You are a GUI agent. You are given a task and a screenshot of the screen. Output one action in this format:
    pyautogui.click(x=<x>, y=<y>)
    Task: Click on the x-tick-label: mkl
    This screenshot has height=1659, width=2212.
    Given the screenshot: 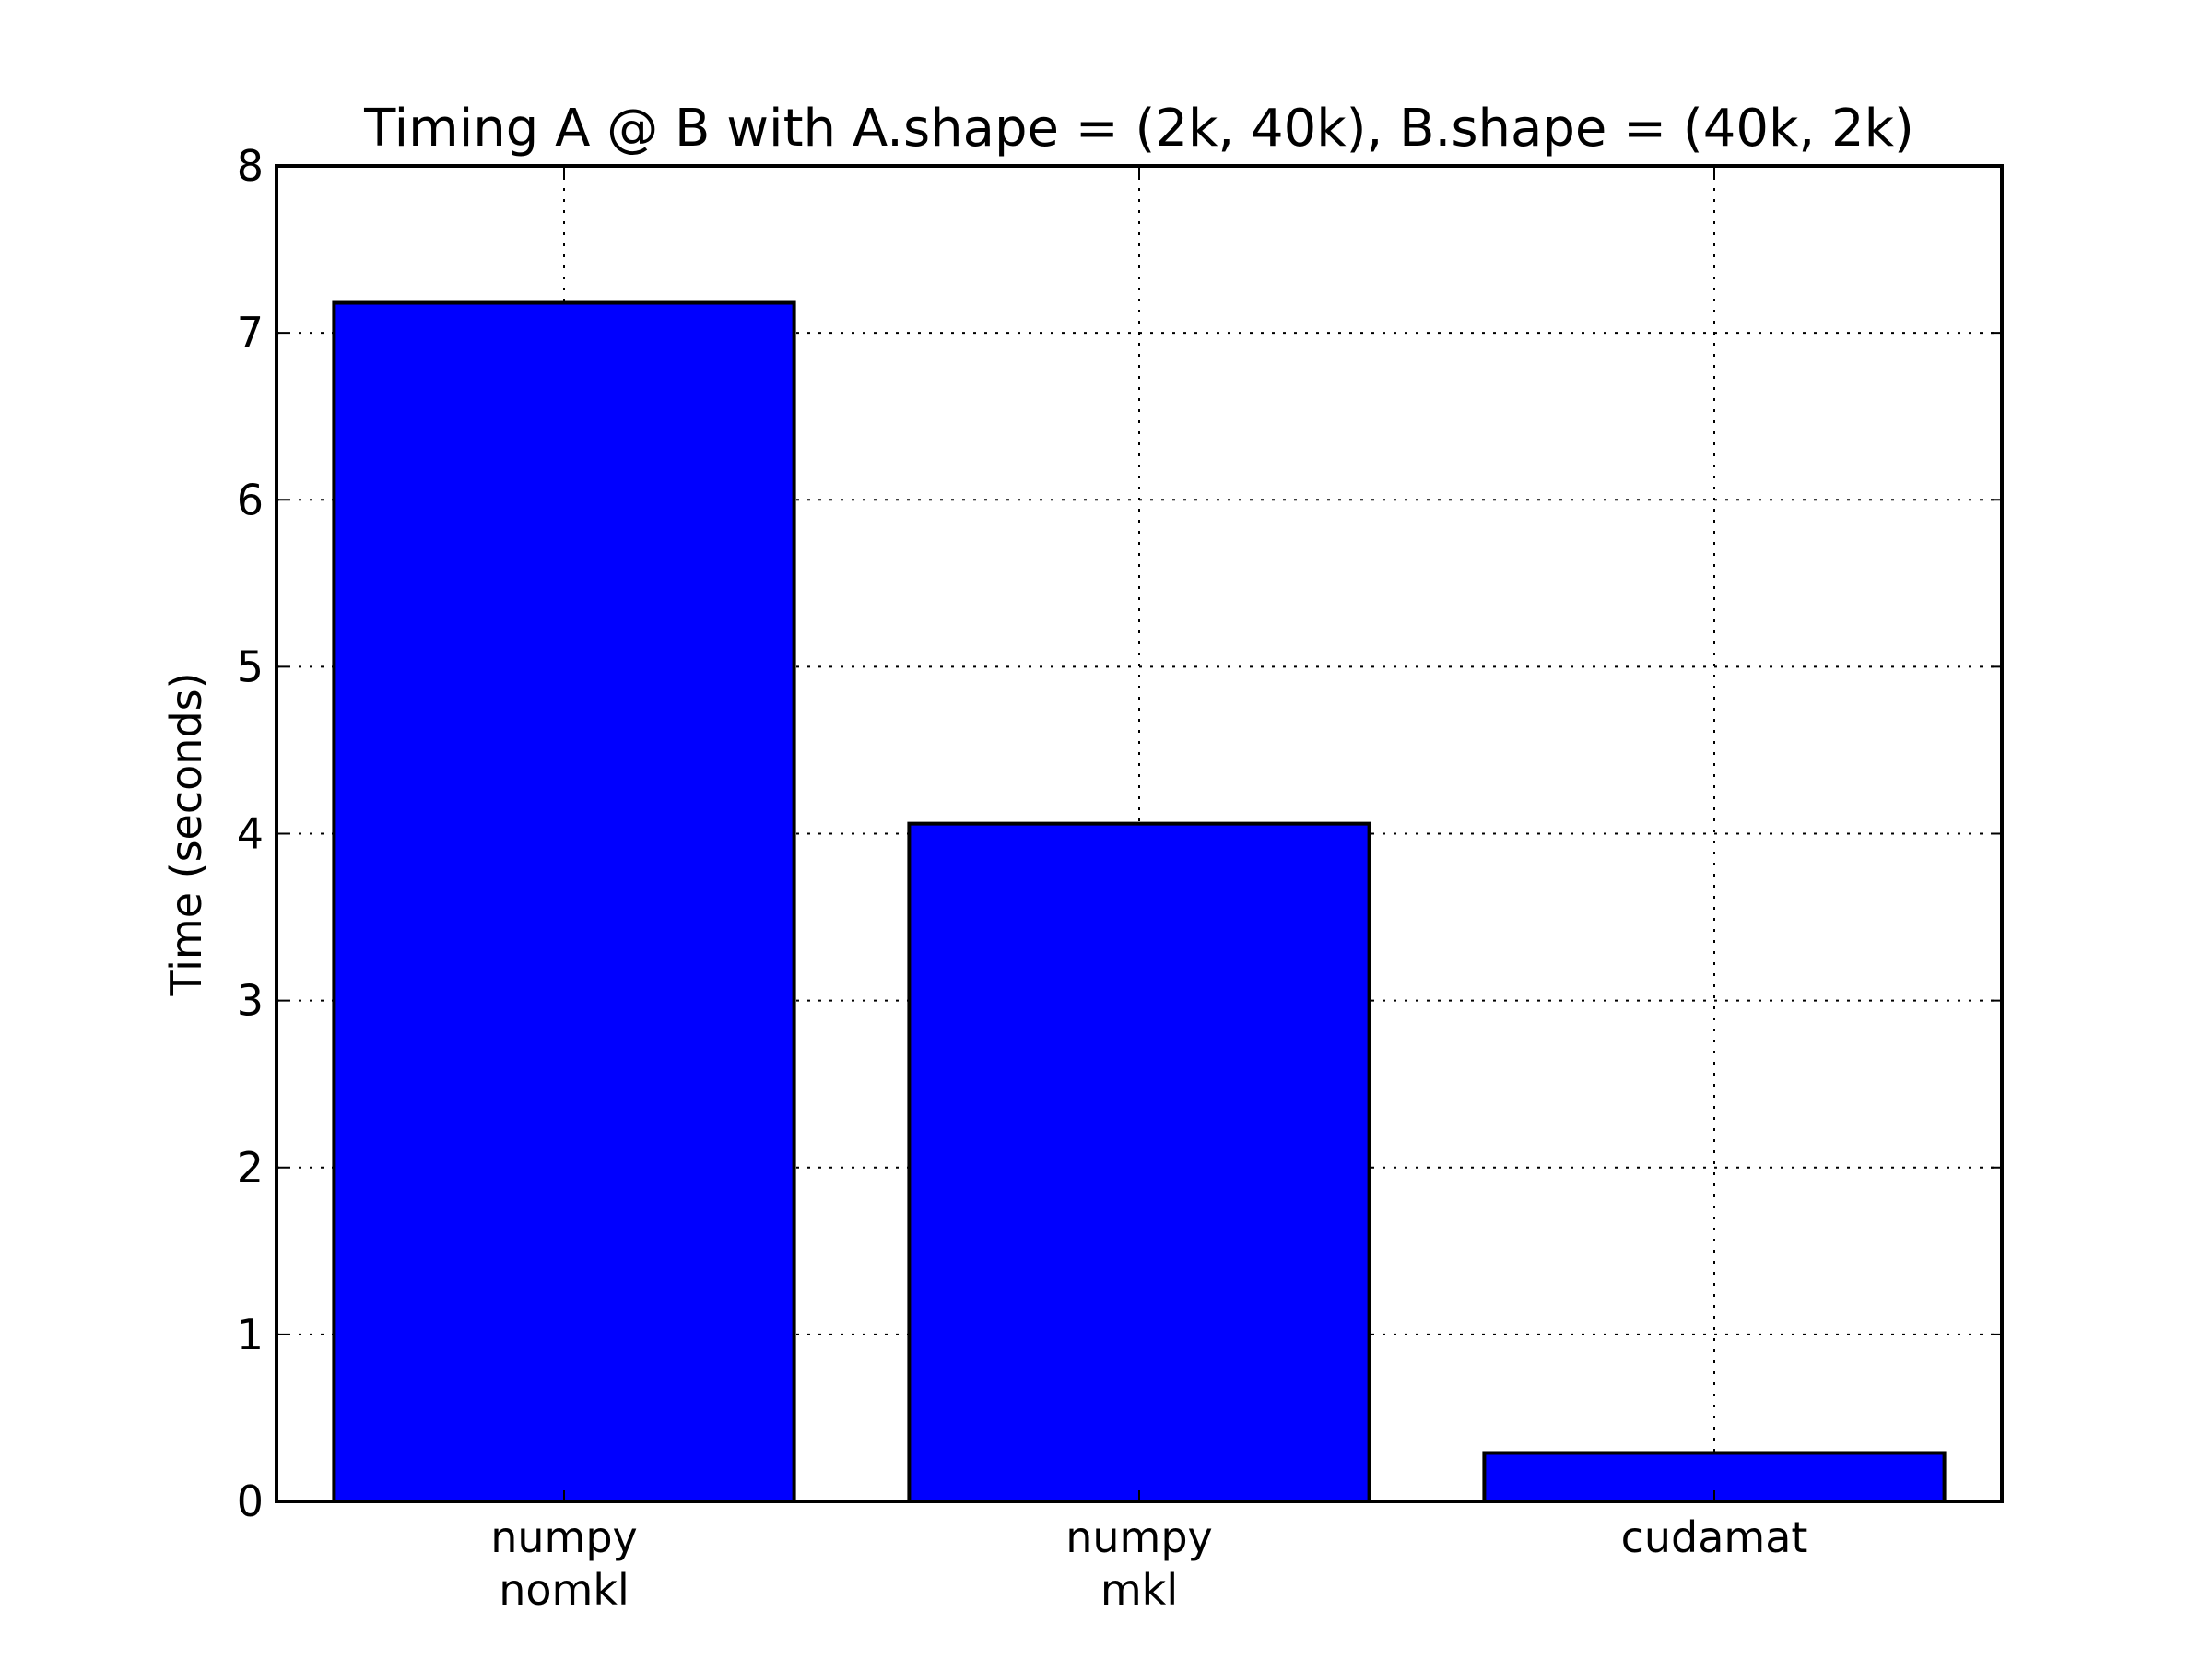 What is the action you would take?
    pyautogui.click(x=1139, y=1590)
    